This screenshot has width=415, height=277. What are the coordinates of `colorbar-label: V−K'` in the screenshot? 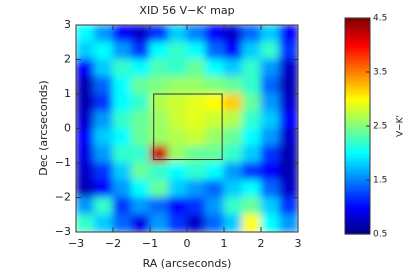 It's located at (401, 126).